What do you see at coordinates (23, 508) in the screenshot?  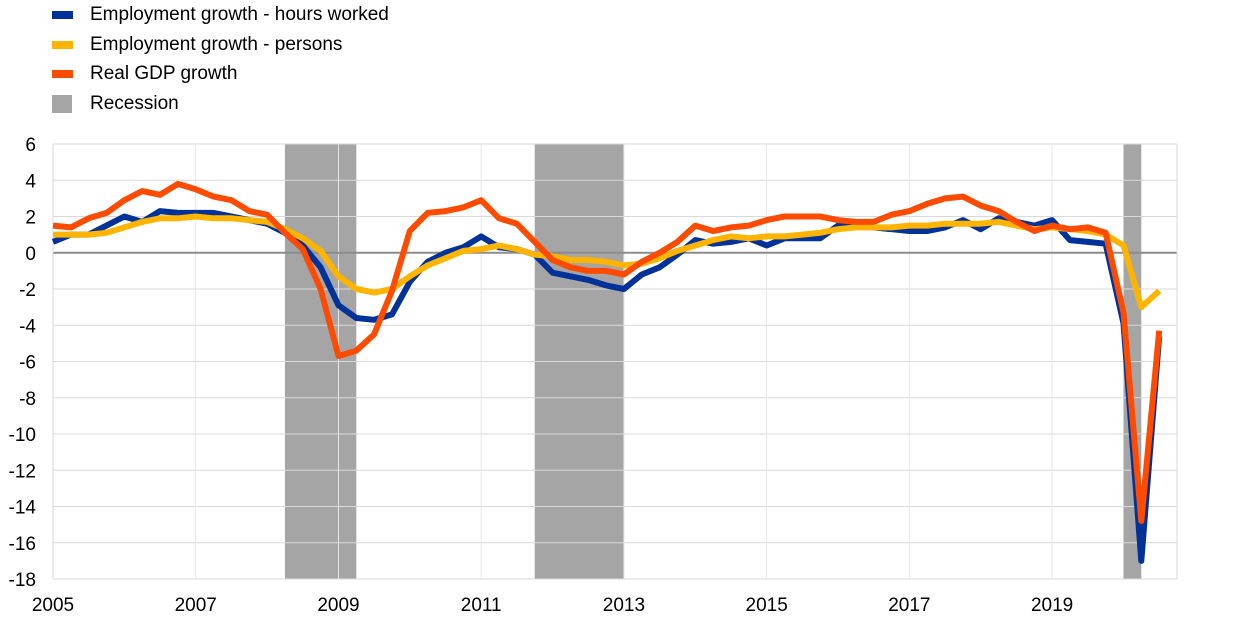 I see `y-tick-label: -14` at bounding box center [23, 508].